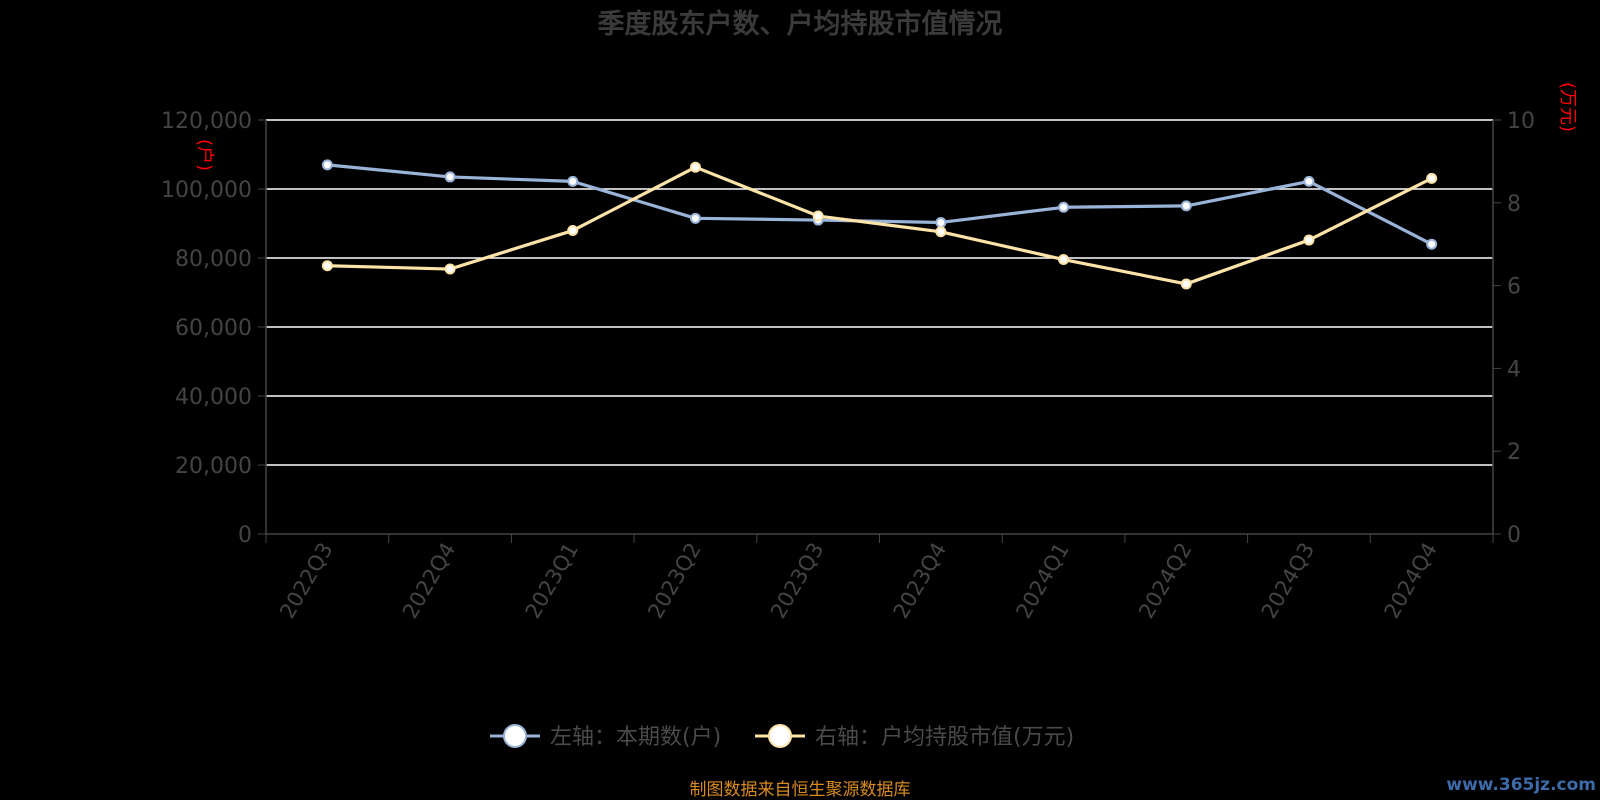  Describe the element at coordinates (1514, 452) in the screenshot. I see `right-tick-label: 2` at that location.